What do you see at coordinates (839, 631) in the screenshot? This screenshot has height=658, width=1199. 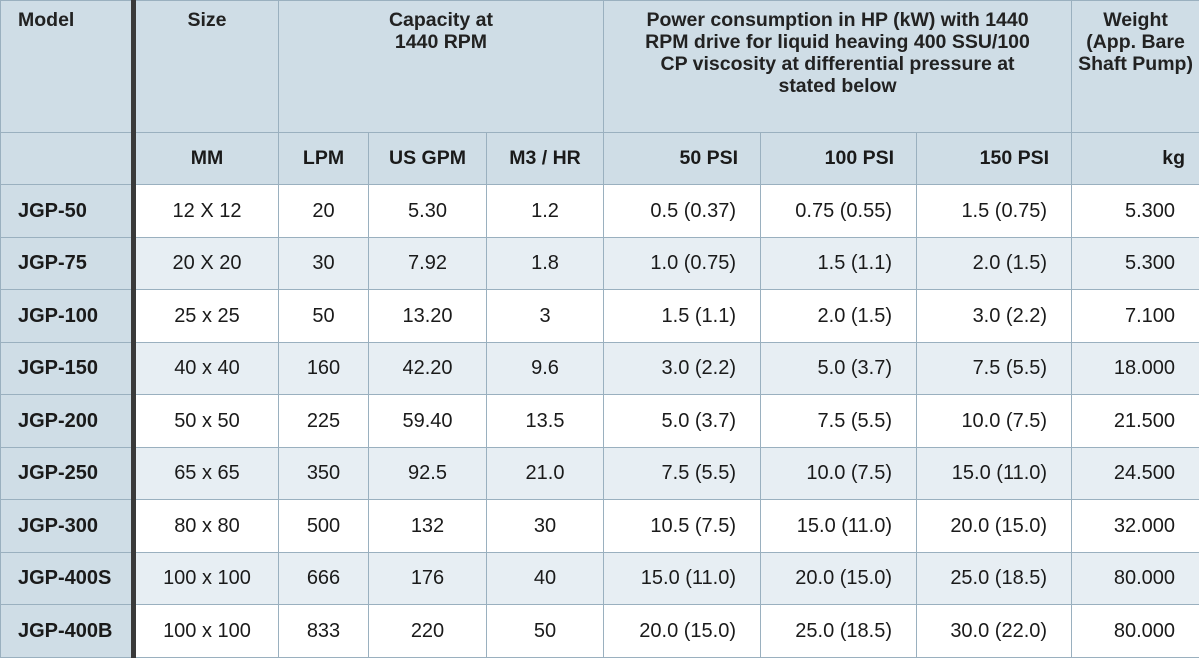 I see `cell-psi100: 25.0 (18.5)` at bounding box center [839, 631].